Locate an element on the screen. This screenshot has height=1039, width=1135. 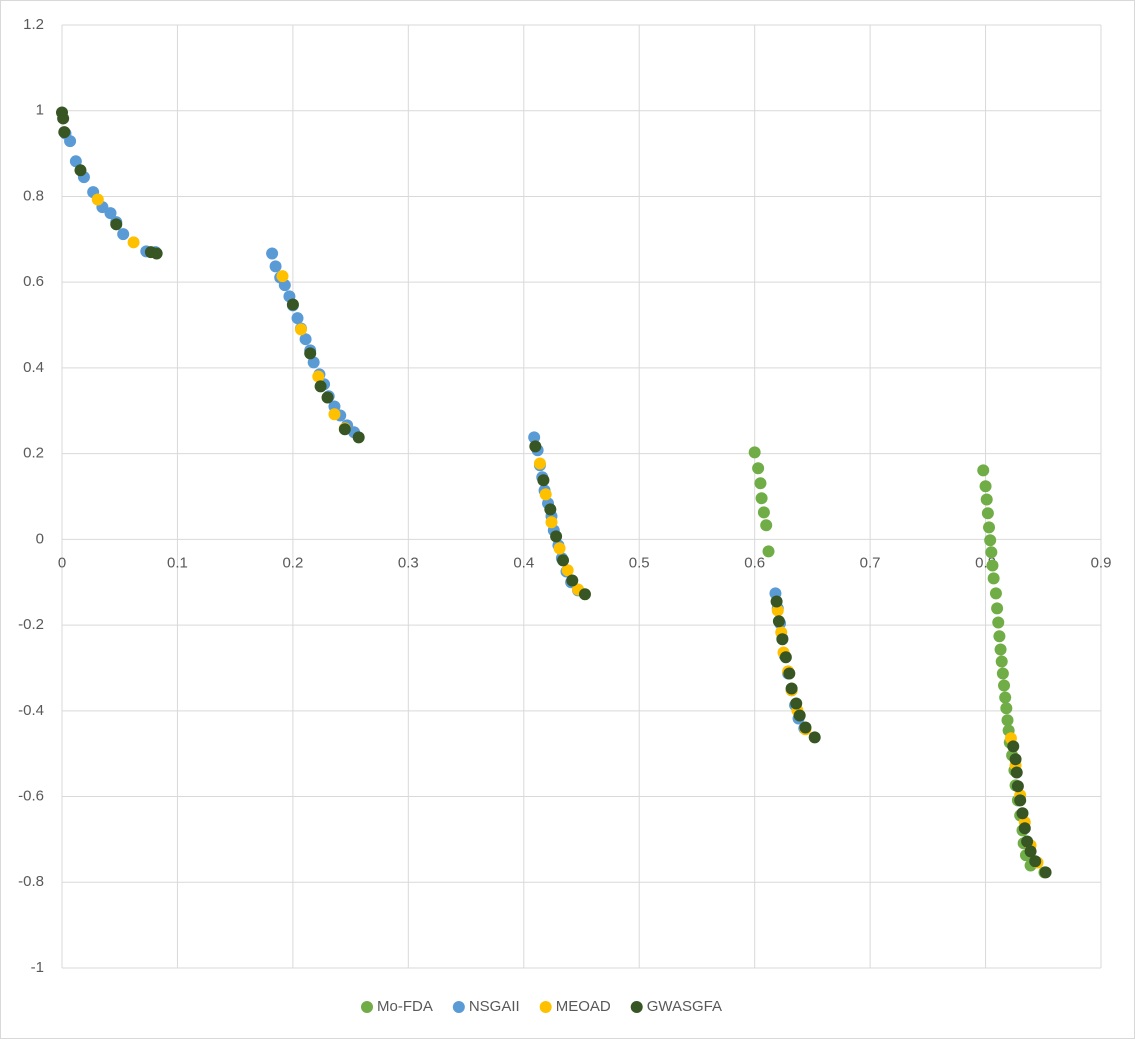
y-tick-label: -0.6 is located at coordinates (31, 796).